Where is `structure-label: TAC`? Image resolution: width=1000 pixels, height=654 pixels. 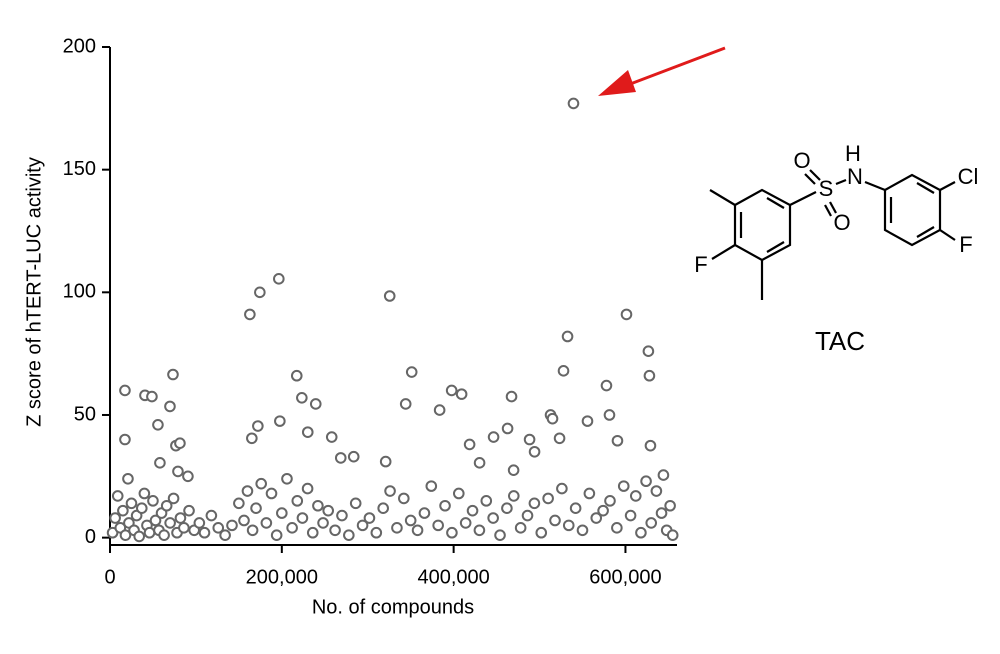
structure-label: TAC is located at coordinates (840, 341).